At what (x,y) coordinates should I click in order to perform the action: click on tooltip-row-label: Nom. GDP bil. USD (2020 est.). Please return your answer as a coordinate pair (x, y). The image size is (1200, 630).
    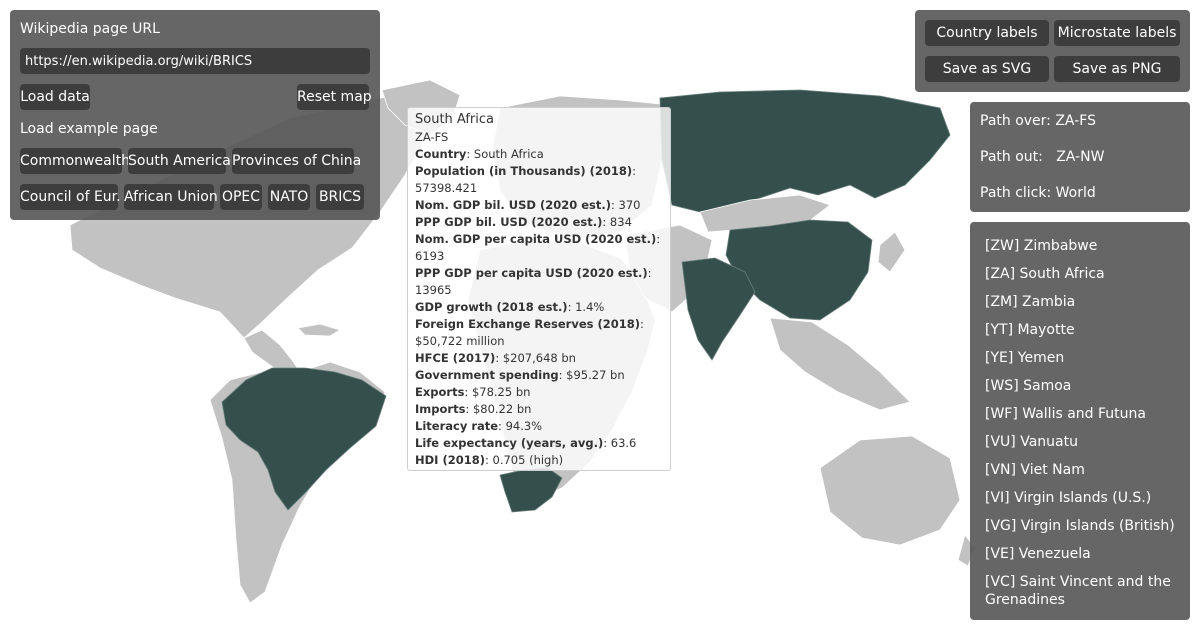
    Looking at the image, I should click on (513, 205).